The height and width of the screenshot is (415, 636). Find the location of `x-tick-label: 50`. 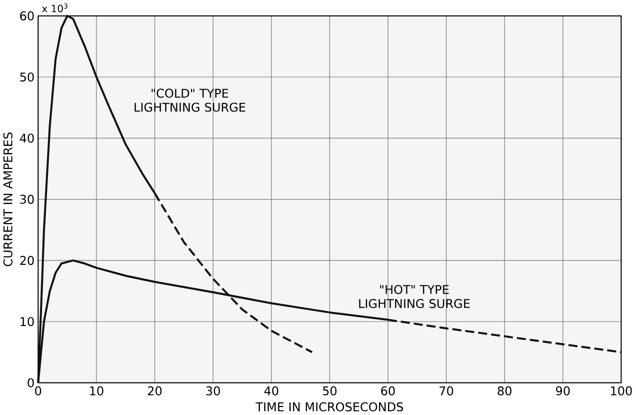

x-tick-label: 50 is located at coordinates (329, 391).